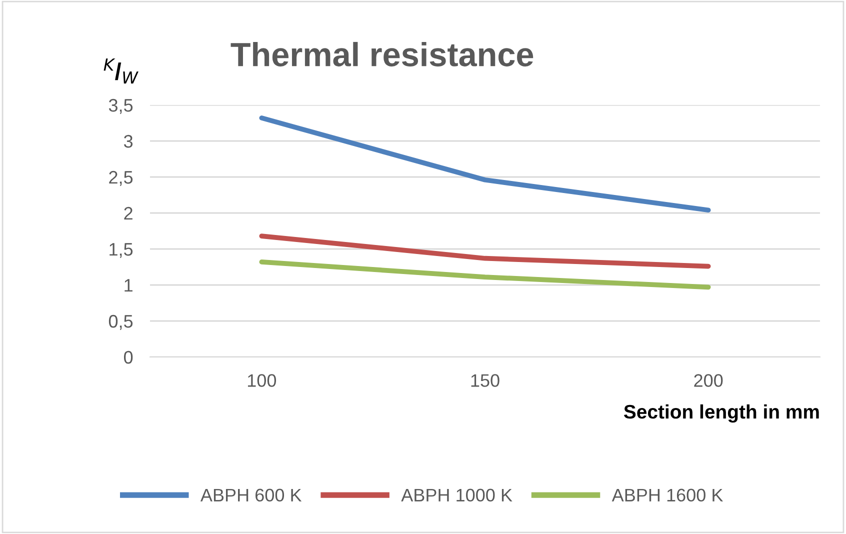  Describe the element at coordinates (121, 250) in the screenshot. I see `y-tick-label: 1,5` at that location.